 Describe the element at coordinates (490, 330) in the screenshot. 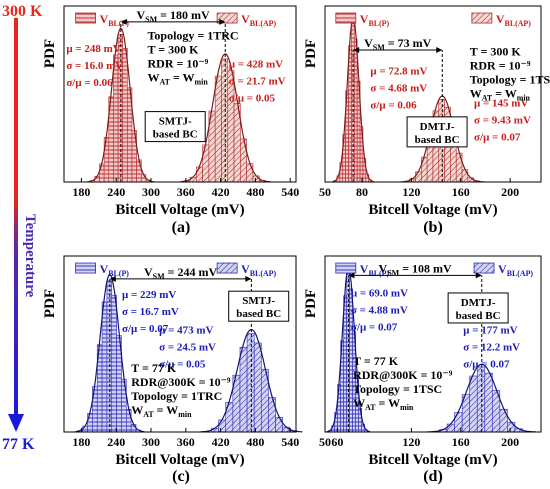

I see `stat-line: μ = 177 mV` at that location.